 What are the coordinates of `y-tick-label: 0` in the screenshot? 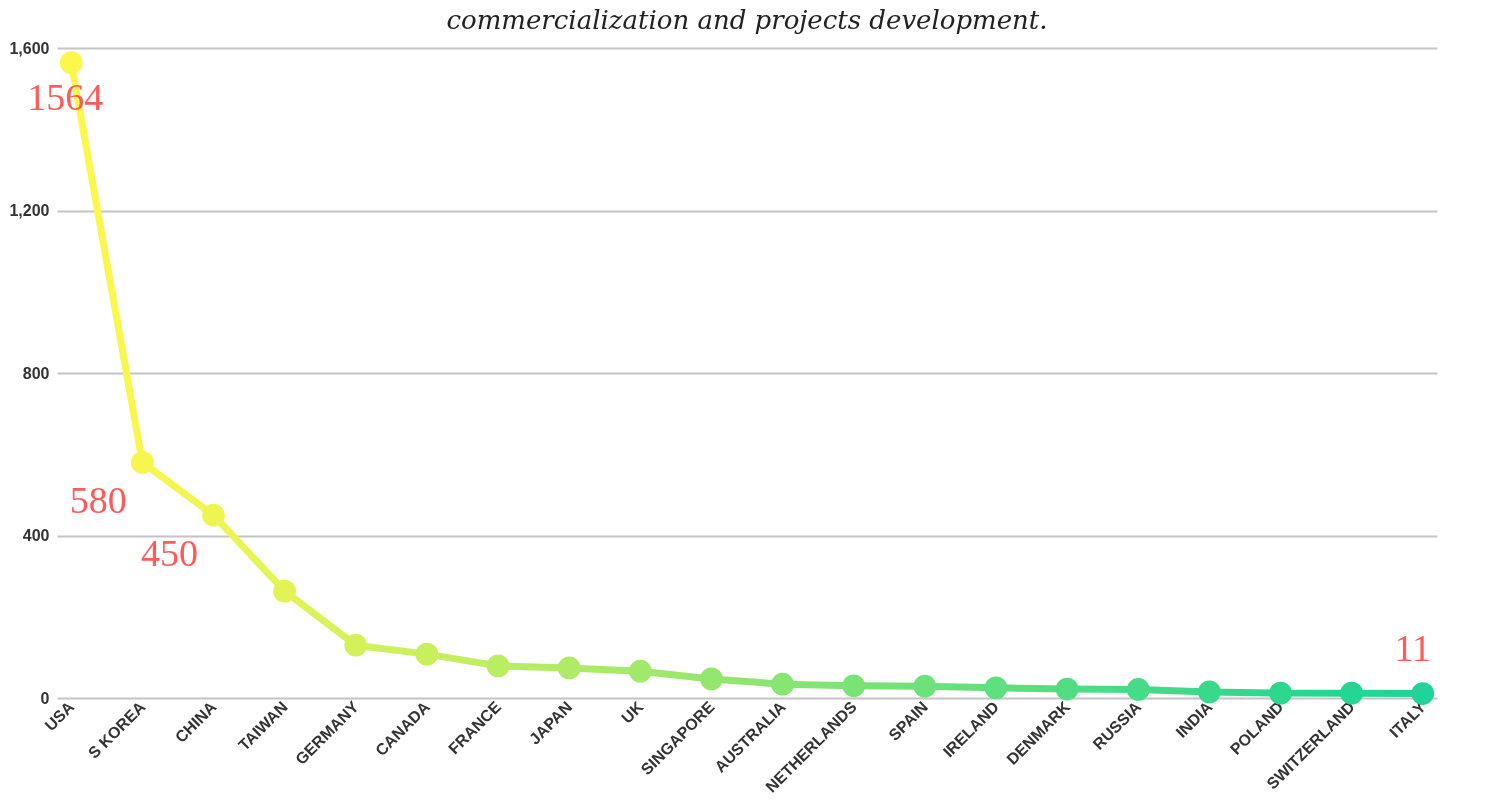 It's located at (45, 698).